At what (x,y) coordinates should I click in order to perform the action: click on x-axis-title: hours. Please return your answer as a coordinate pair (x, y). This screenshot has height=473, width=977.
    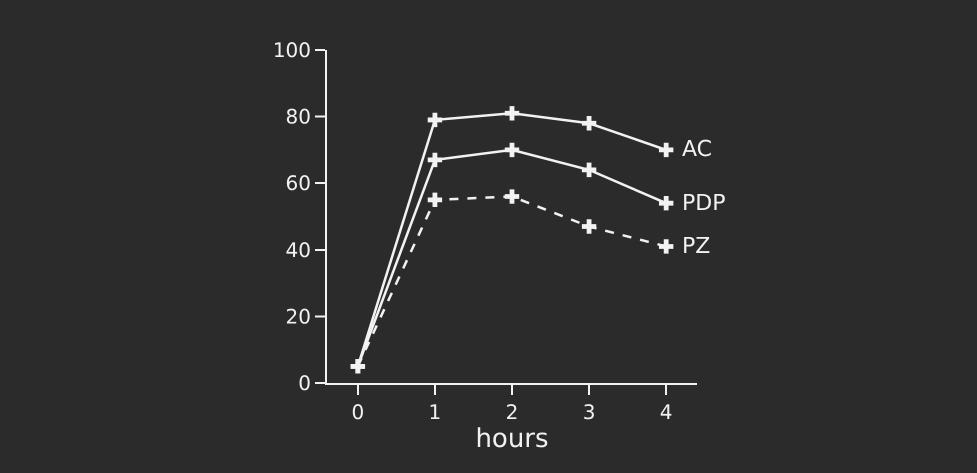
    Looking at the image, I should click on (512, 439).